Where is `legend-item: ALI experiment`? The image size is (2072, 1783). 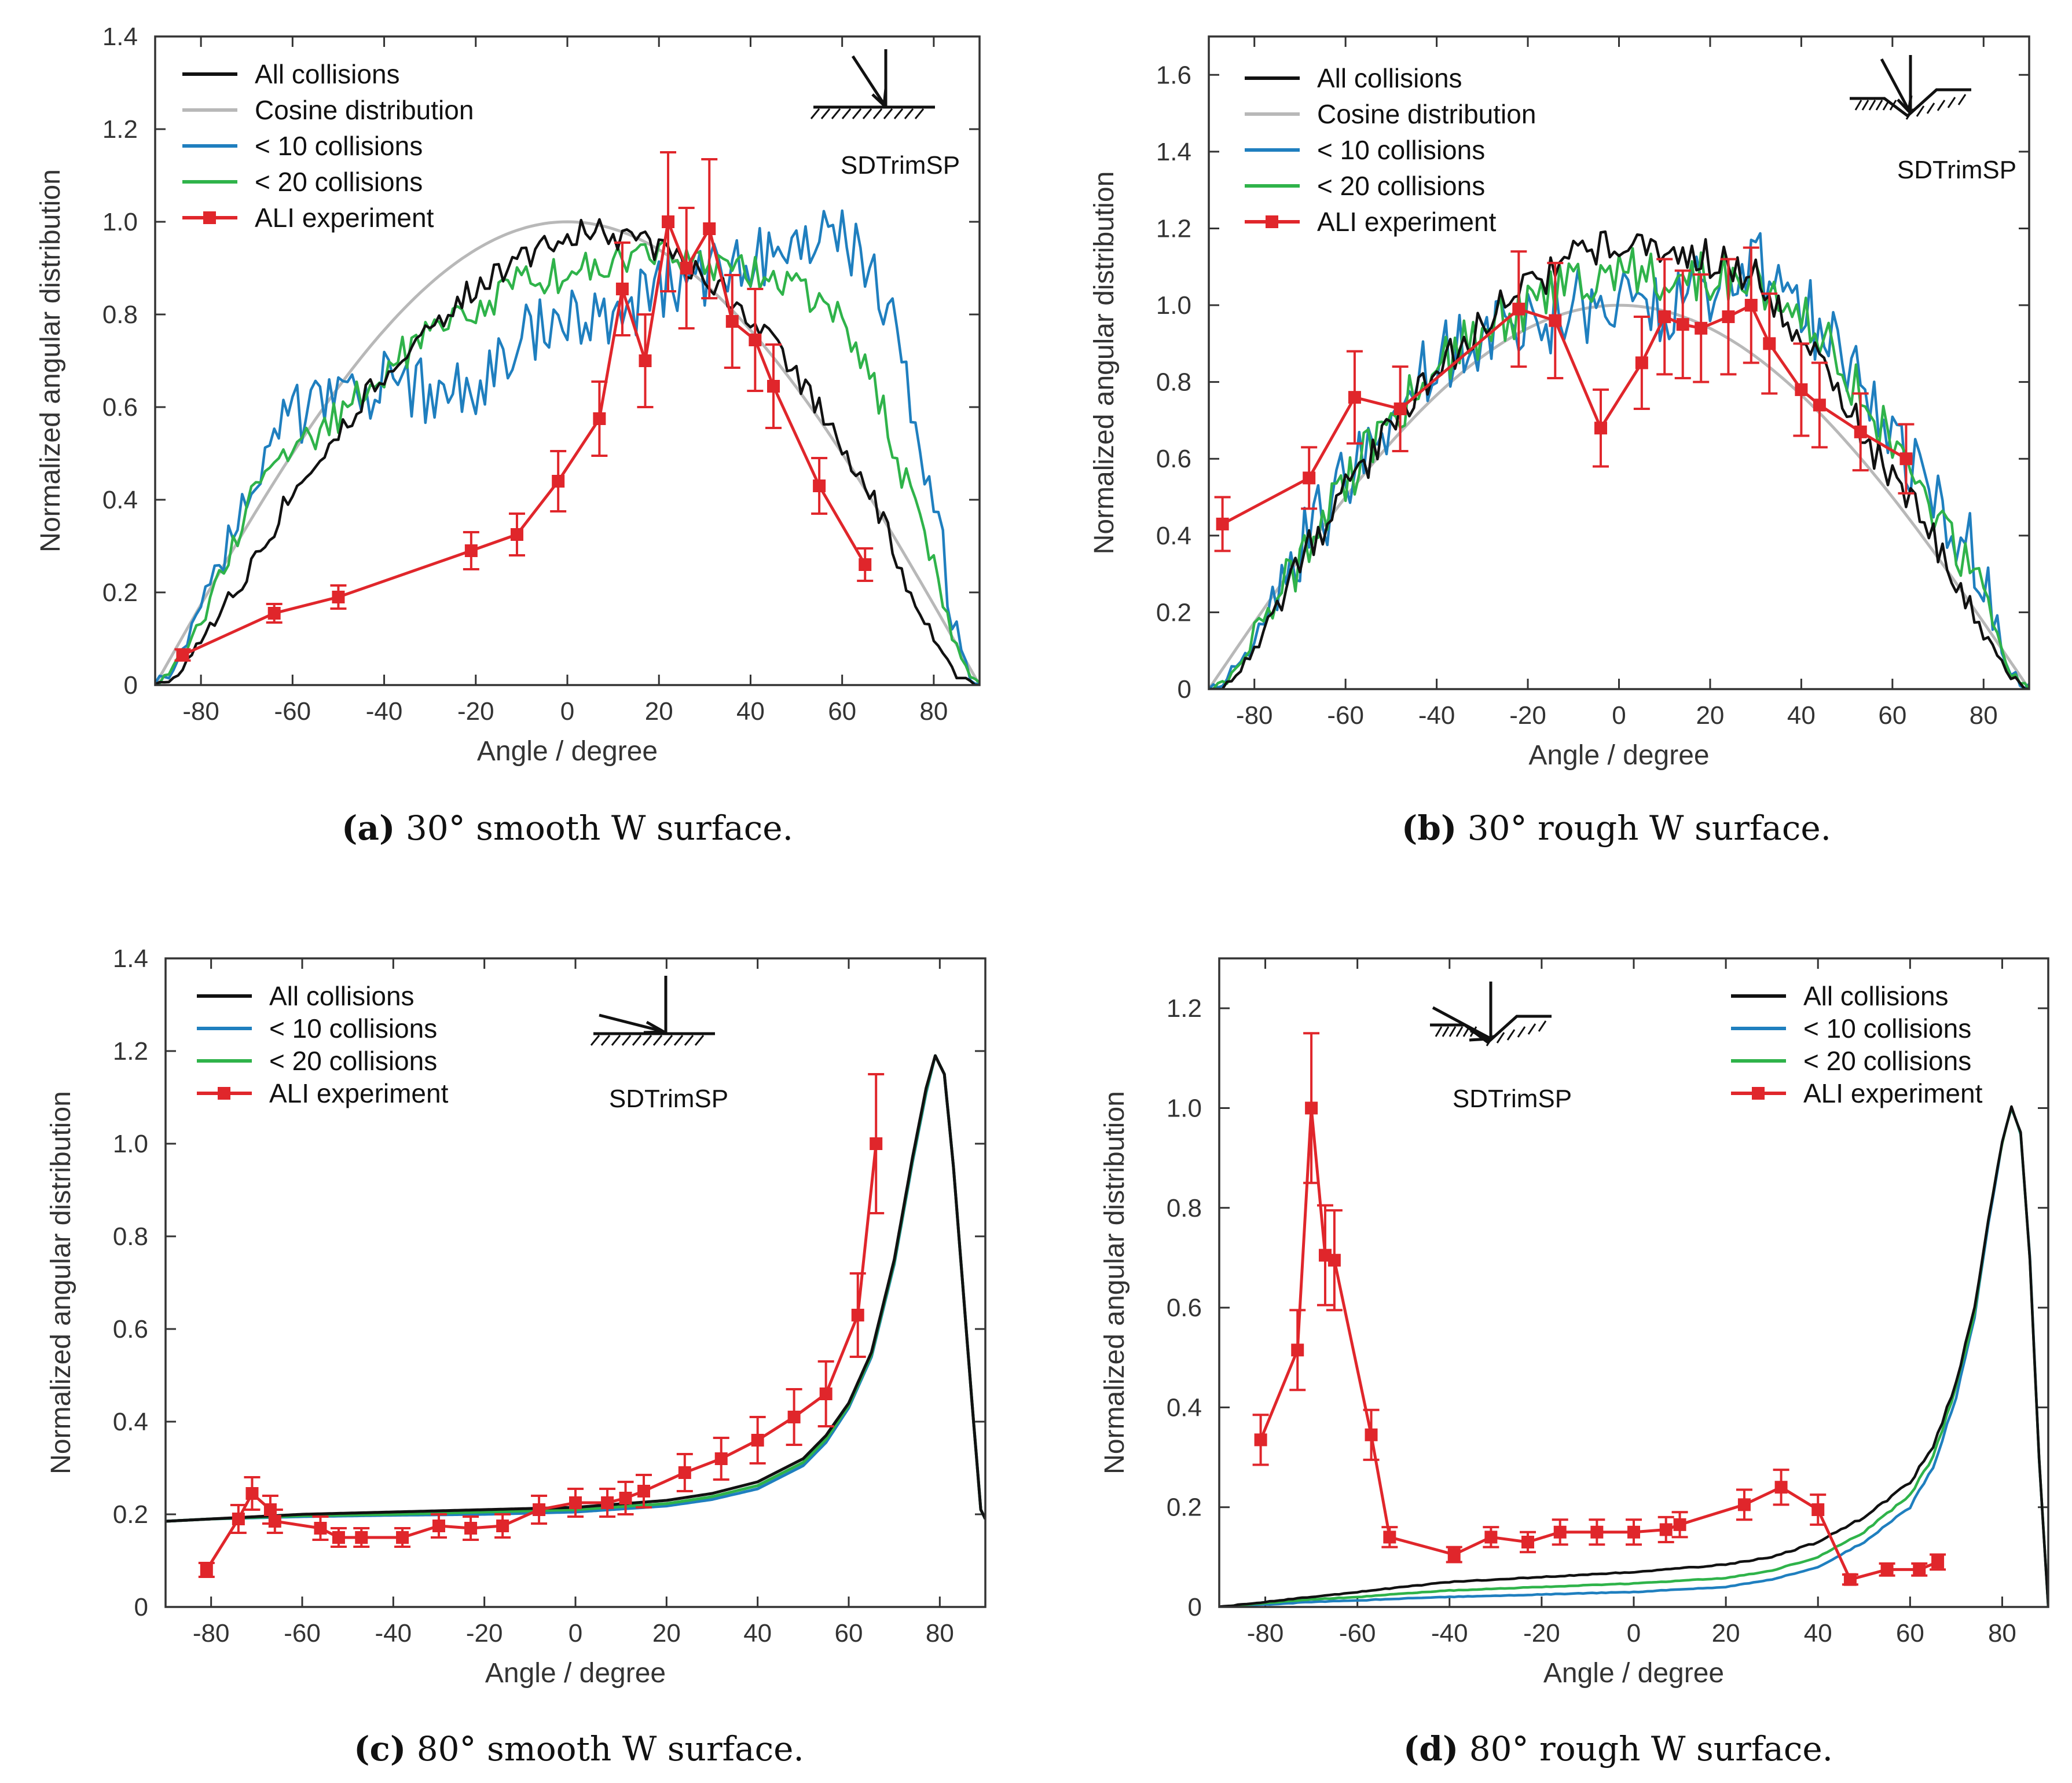
legend-item: ALI experiment is located at coordinates (308, 218).